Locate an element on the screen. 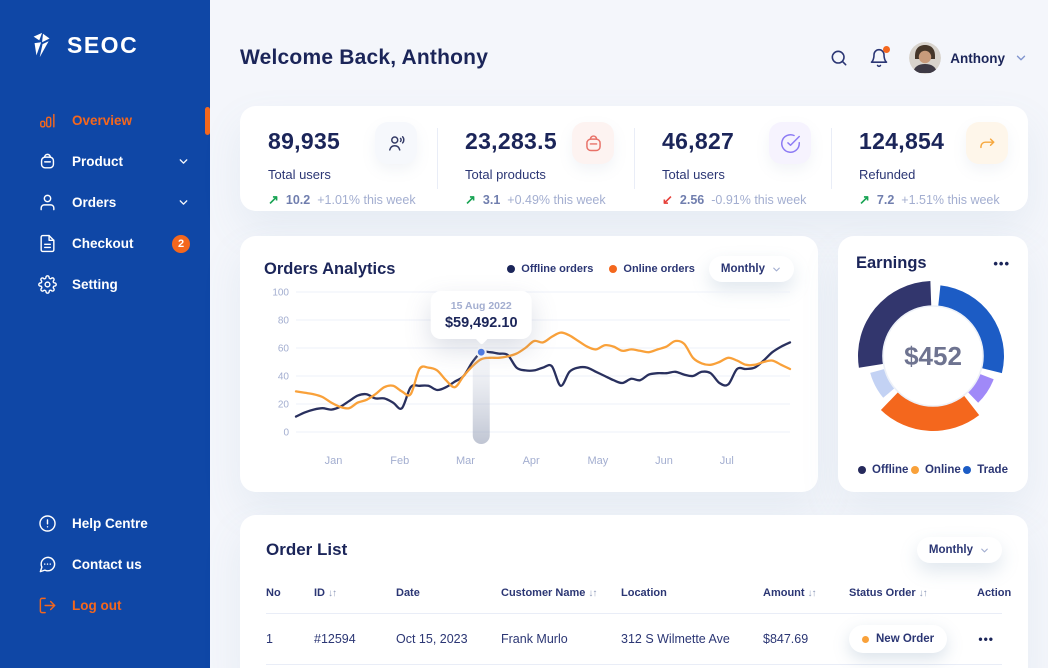  more-actions-icon: ••• is located at coordinates (986, 639).